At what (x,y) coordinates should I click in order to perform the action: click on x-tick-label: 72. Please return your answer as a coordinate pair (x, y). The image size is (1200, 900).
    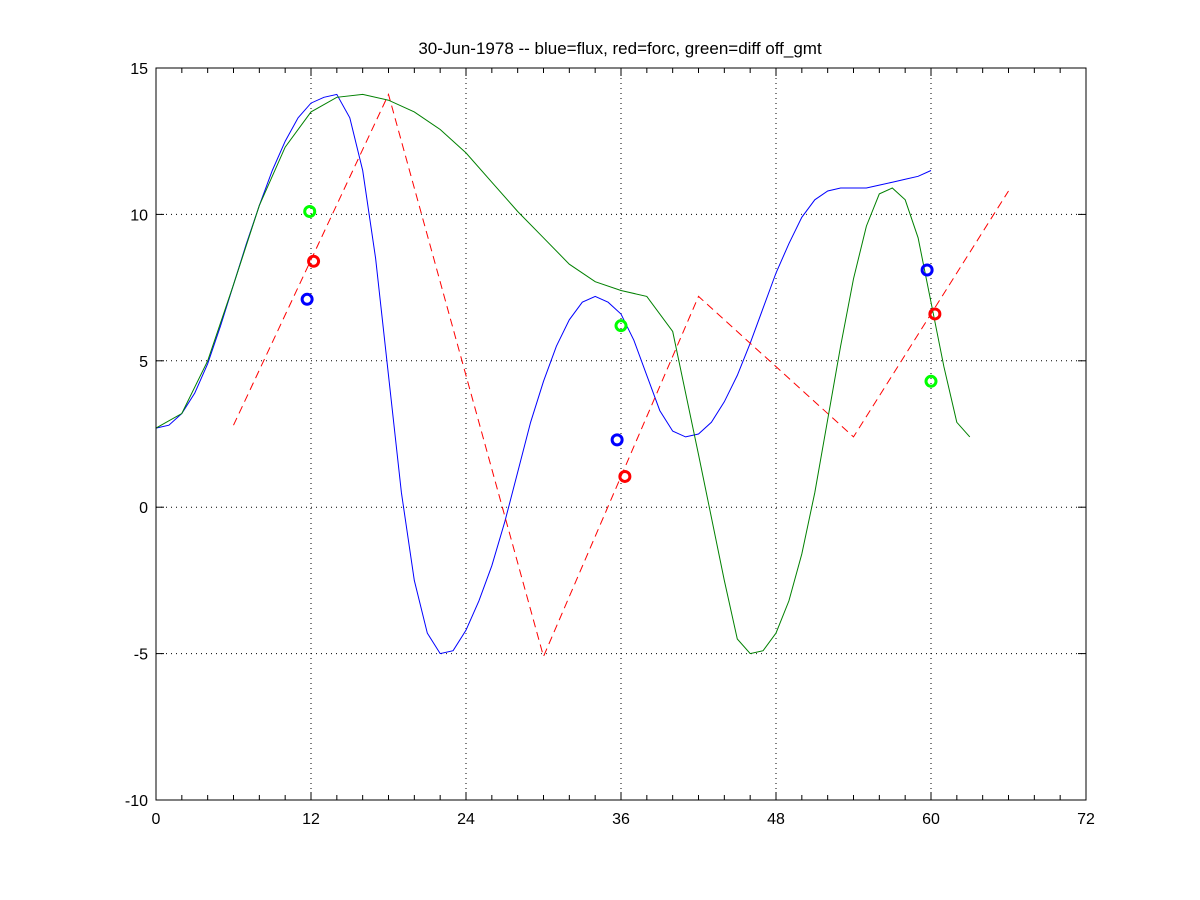
    Looking at the image, I should click on (1086, 819).